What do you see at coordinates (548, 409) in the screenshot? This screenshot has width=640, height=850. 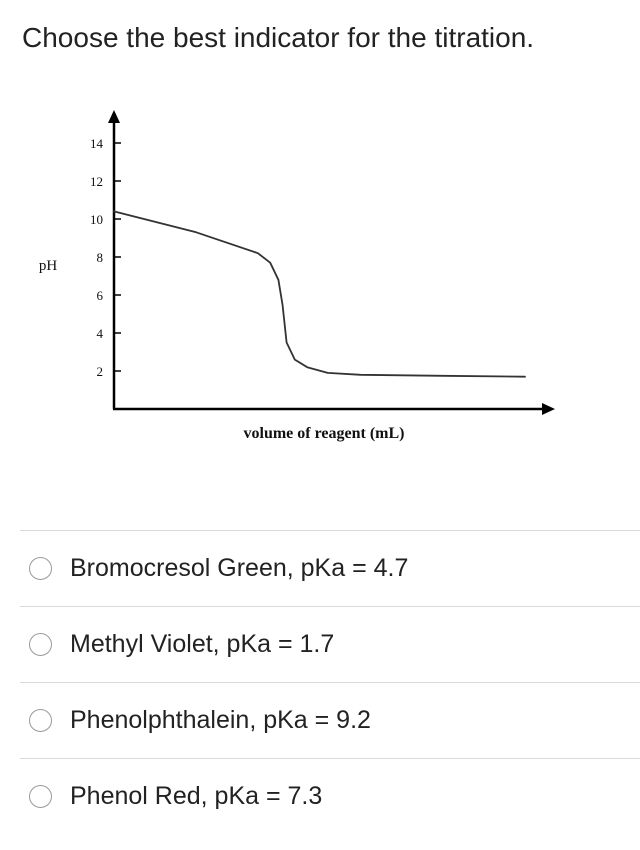 I see `x-axis-arrow` at bounding box center [548, 409].